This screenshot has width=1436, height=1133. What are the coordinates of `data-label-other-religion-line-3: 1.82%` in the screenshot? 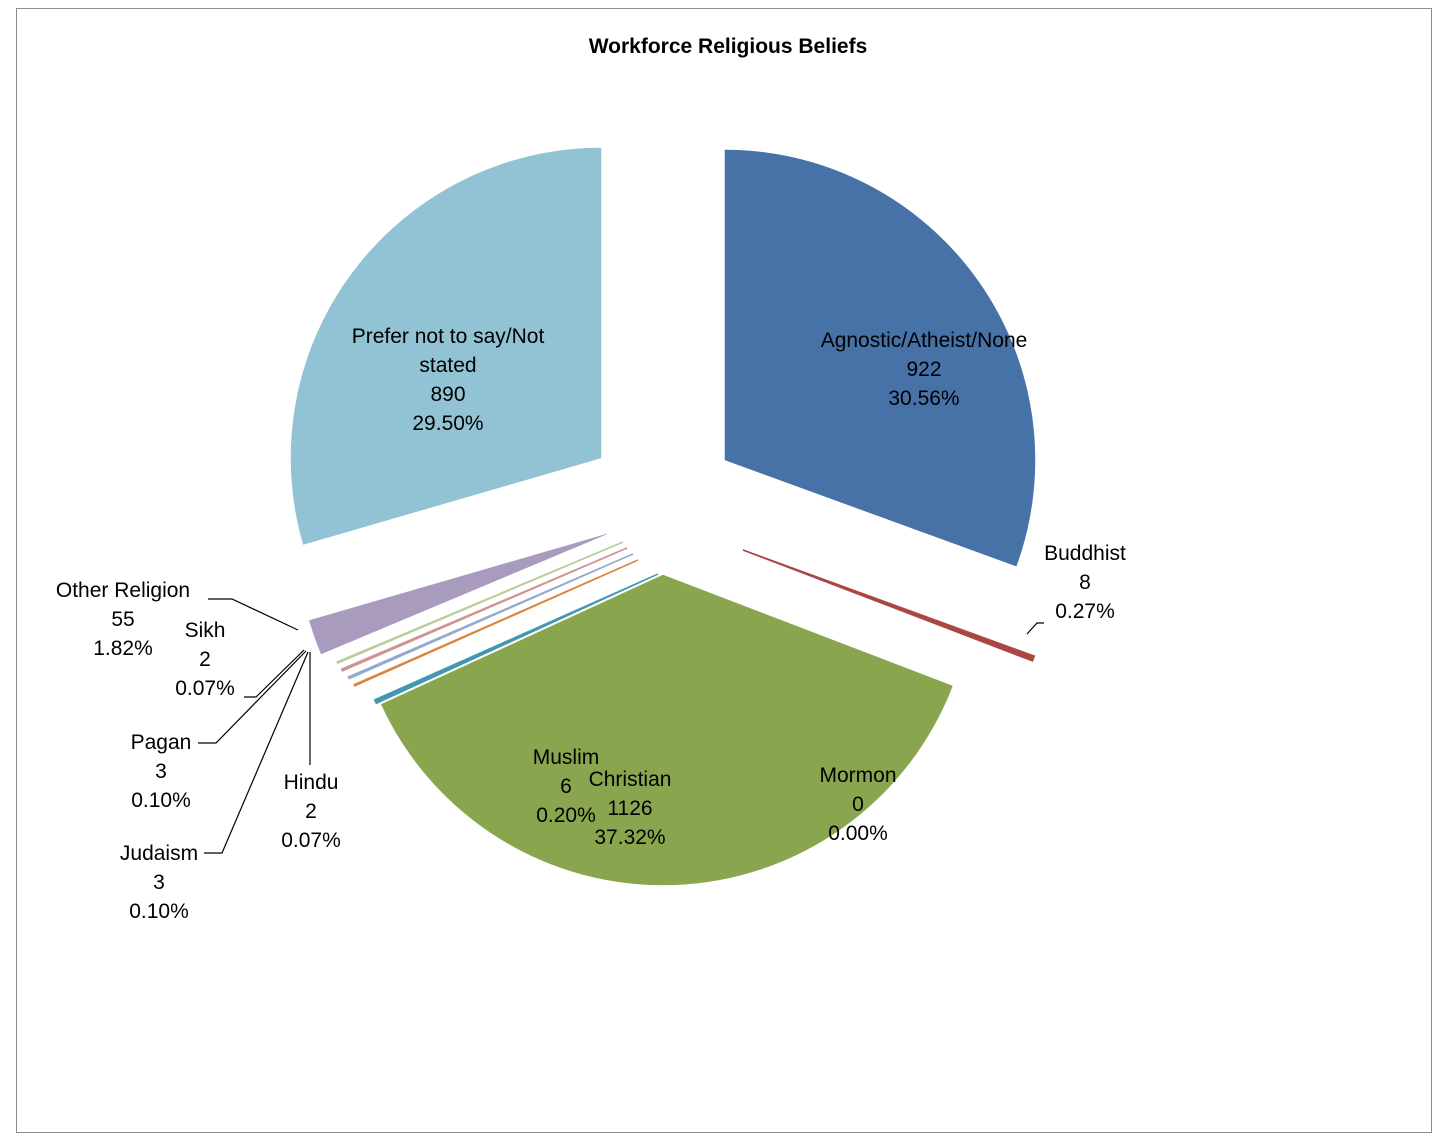 It's located at (123, 648).